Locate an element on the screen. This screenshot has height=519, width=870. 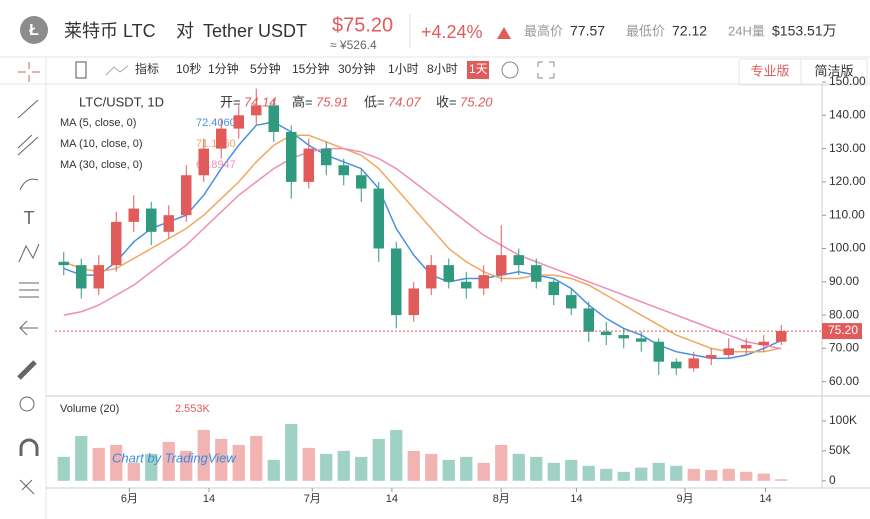
interval: 30分钟 is located at coordinates (356, 68).